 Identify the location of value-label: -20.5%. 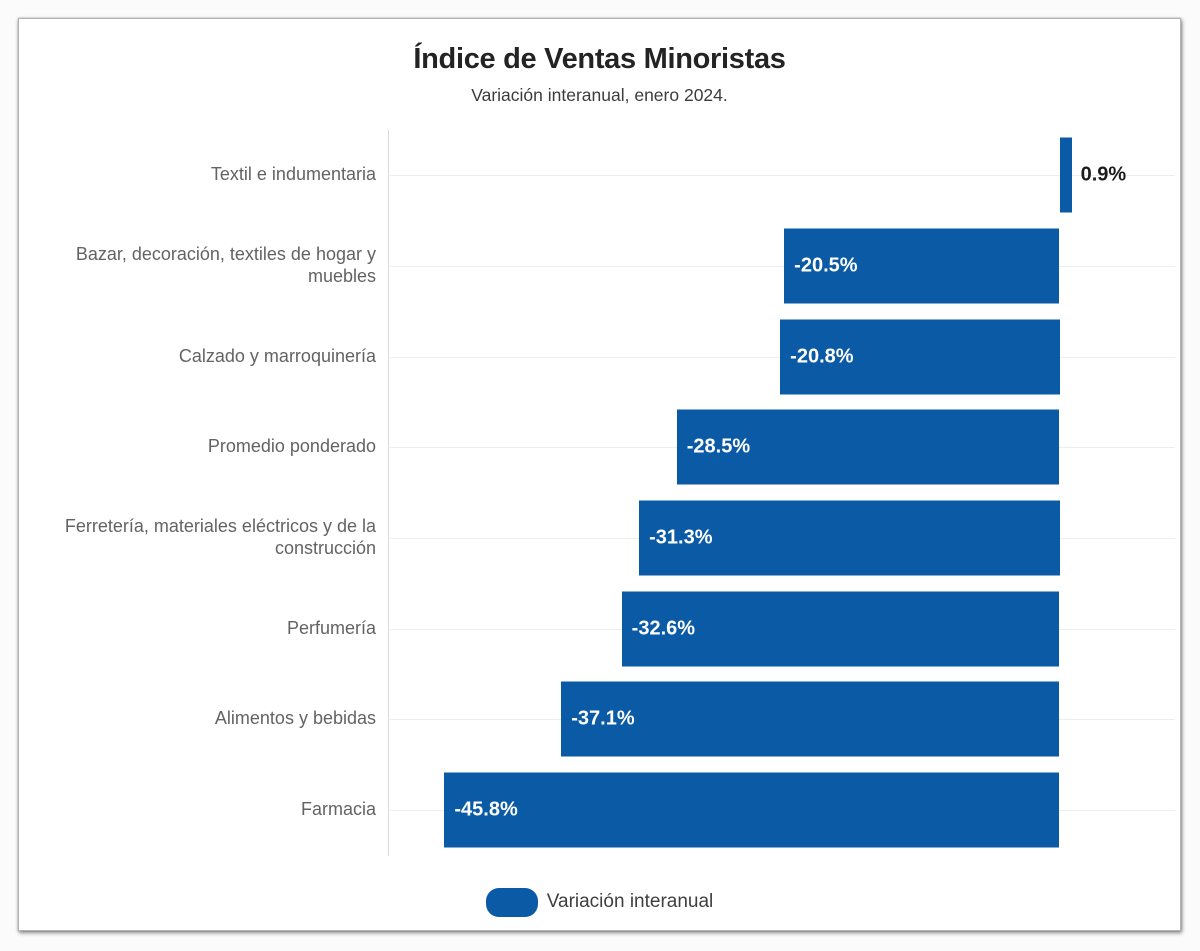
(826, 265).